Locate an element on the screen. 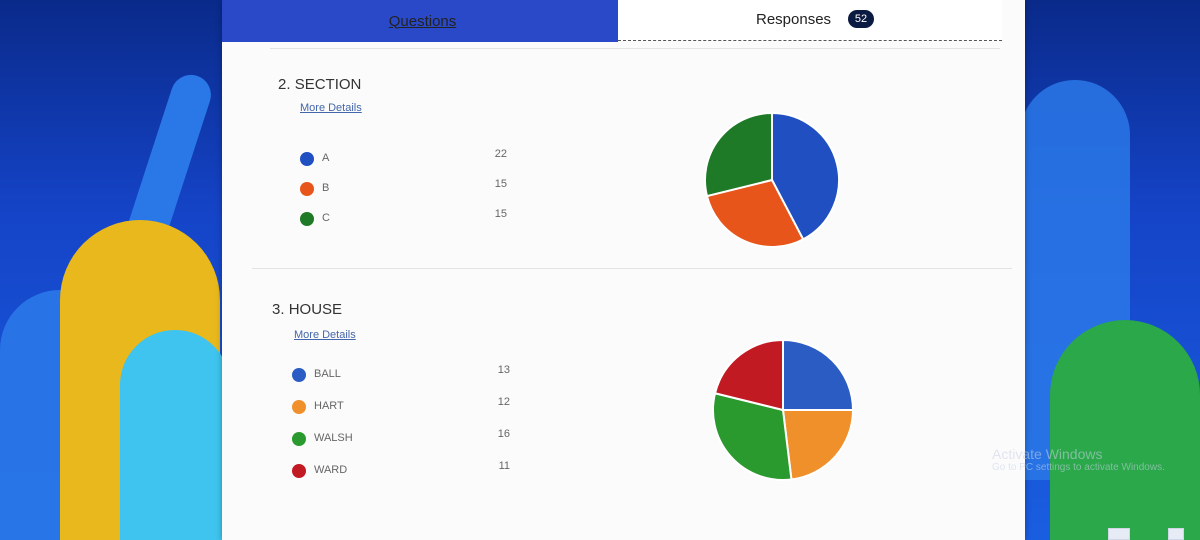  tray-icon is located at coordinates (1176, 534).